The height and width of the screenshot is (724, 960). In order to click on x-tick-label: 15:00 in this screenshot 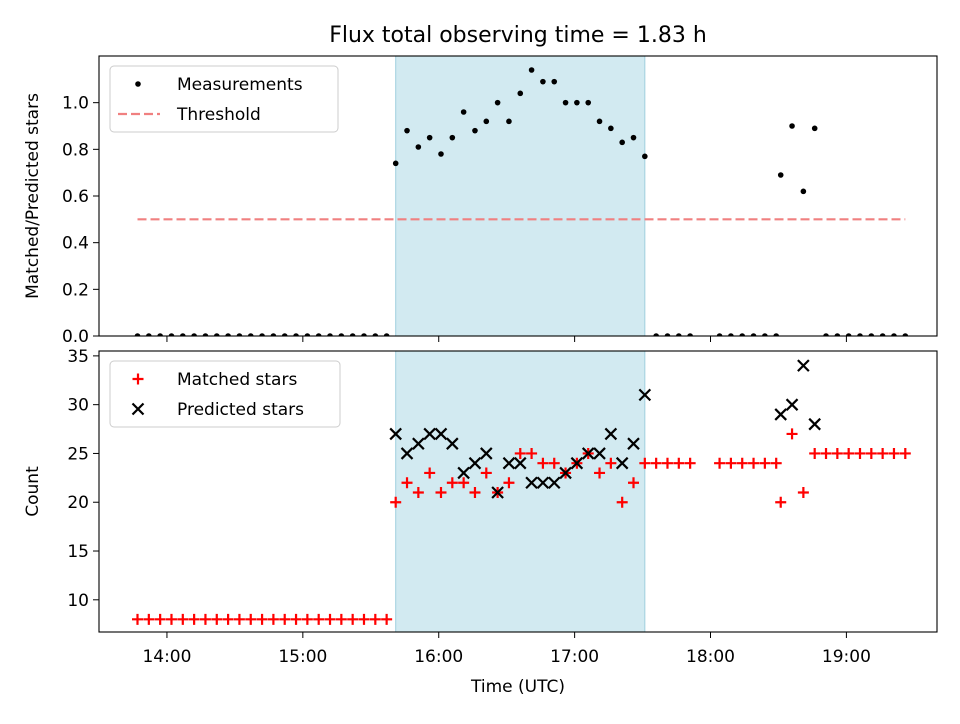, I will do `click(302, 657)`.